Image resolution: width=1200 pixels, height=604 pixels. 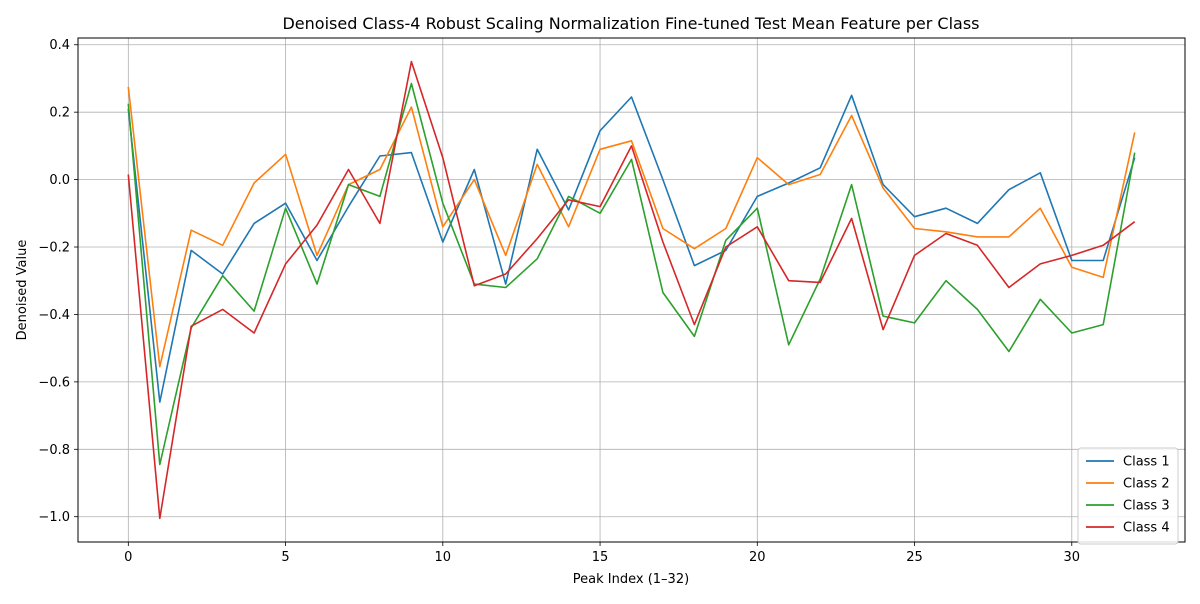 I want to click on x-tick-label: 5, so click(x=285, y=557).